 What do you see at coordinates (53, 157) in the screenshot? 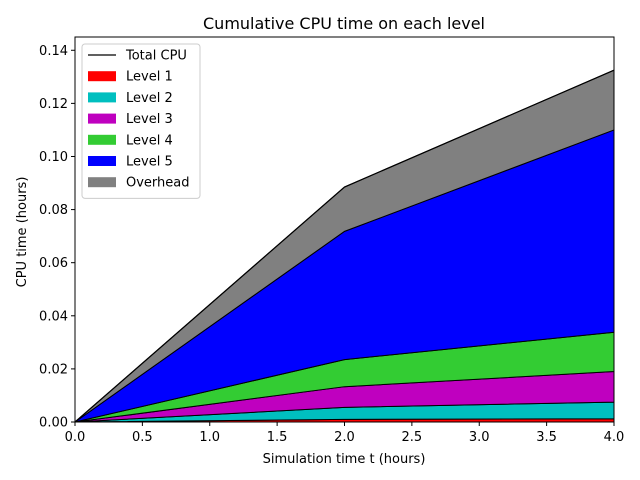
I see `y-tick-label: 0.10` at bounding box center [53, 157].